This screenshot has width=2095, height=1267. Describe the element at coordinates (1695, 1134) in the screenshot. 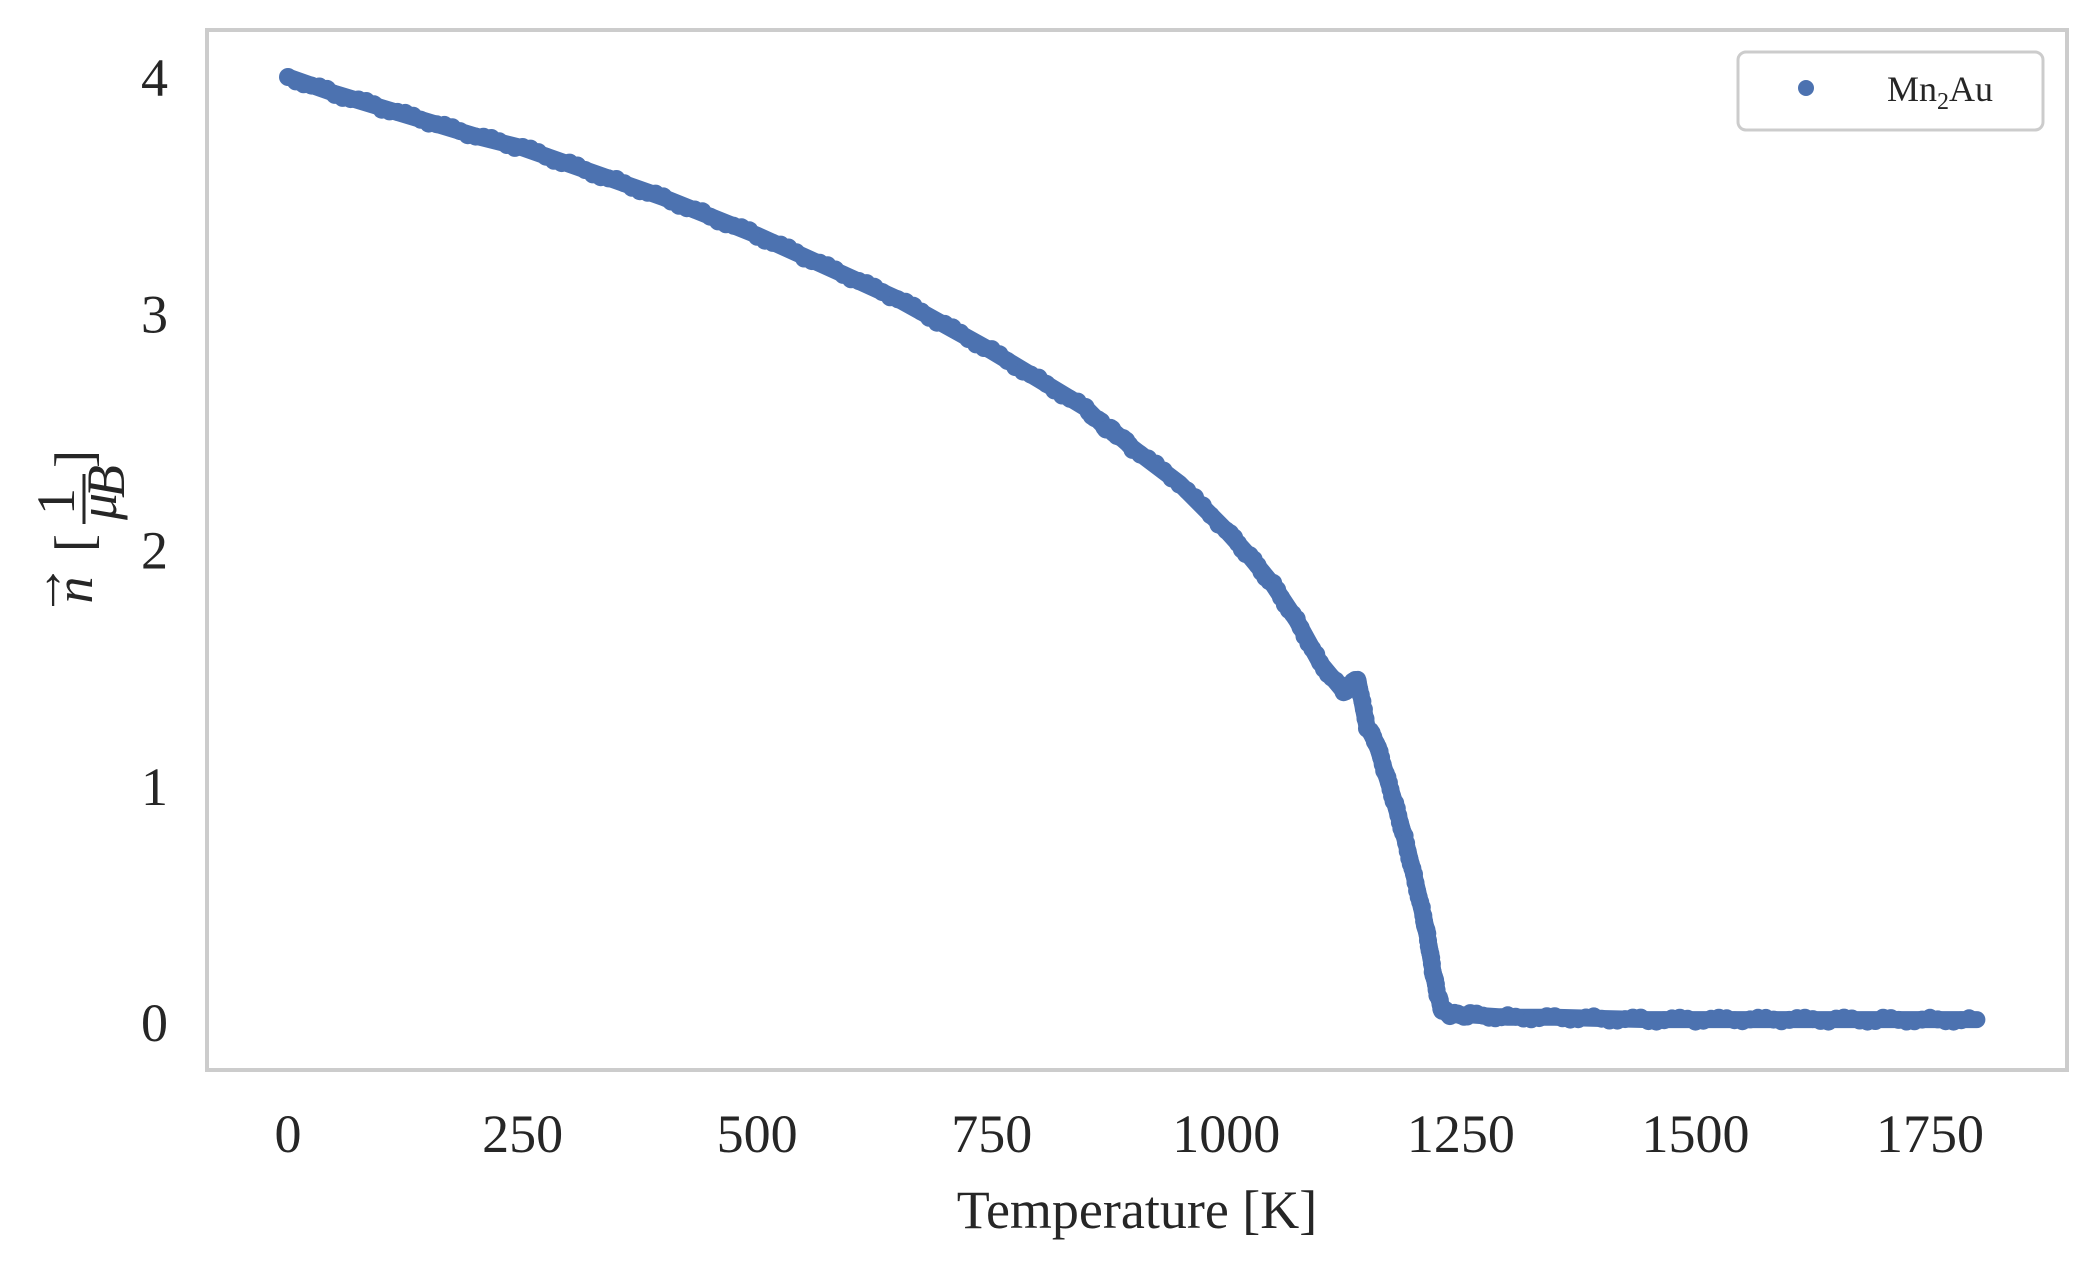

I see `x-tick-label: 1500` at that location.